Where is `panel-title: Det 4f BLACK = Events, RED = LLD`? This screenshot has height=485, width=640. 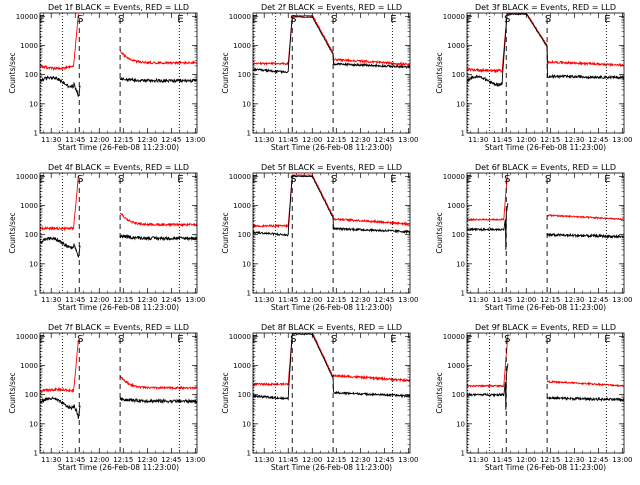
panel-title: Det 4f BLACK = Events, RED = LLD is located at coordinates (118, 167).